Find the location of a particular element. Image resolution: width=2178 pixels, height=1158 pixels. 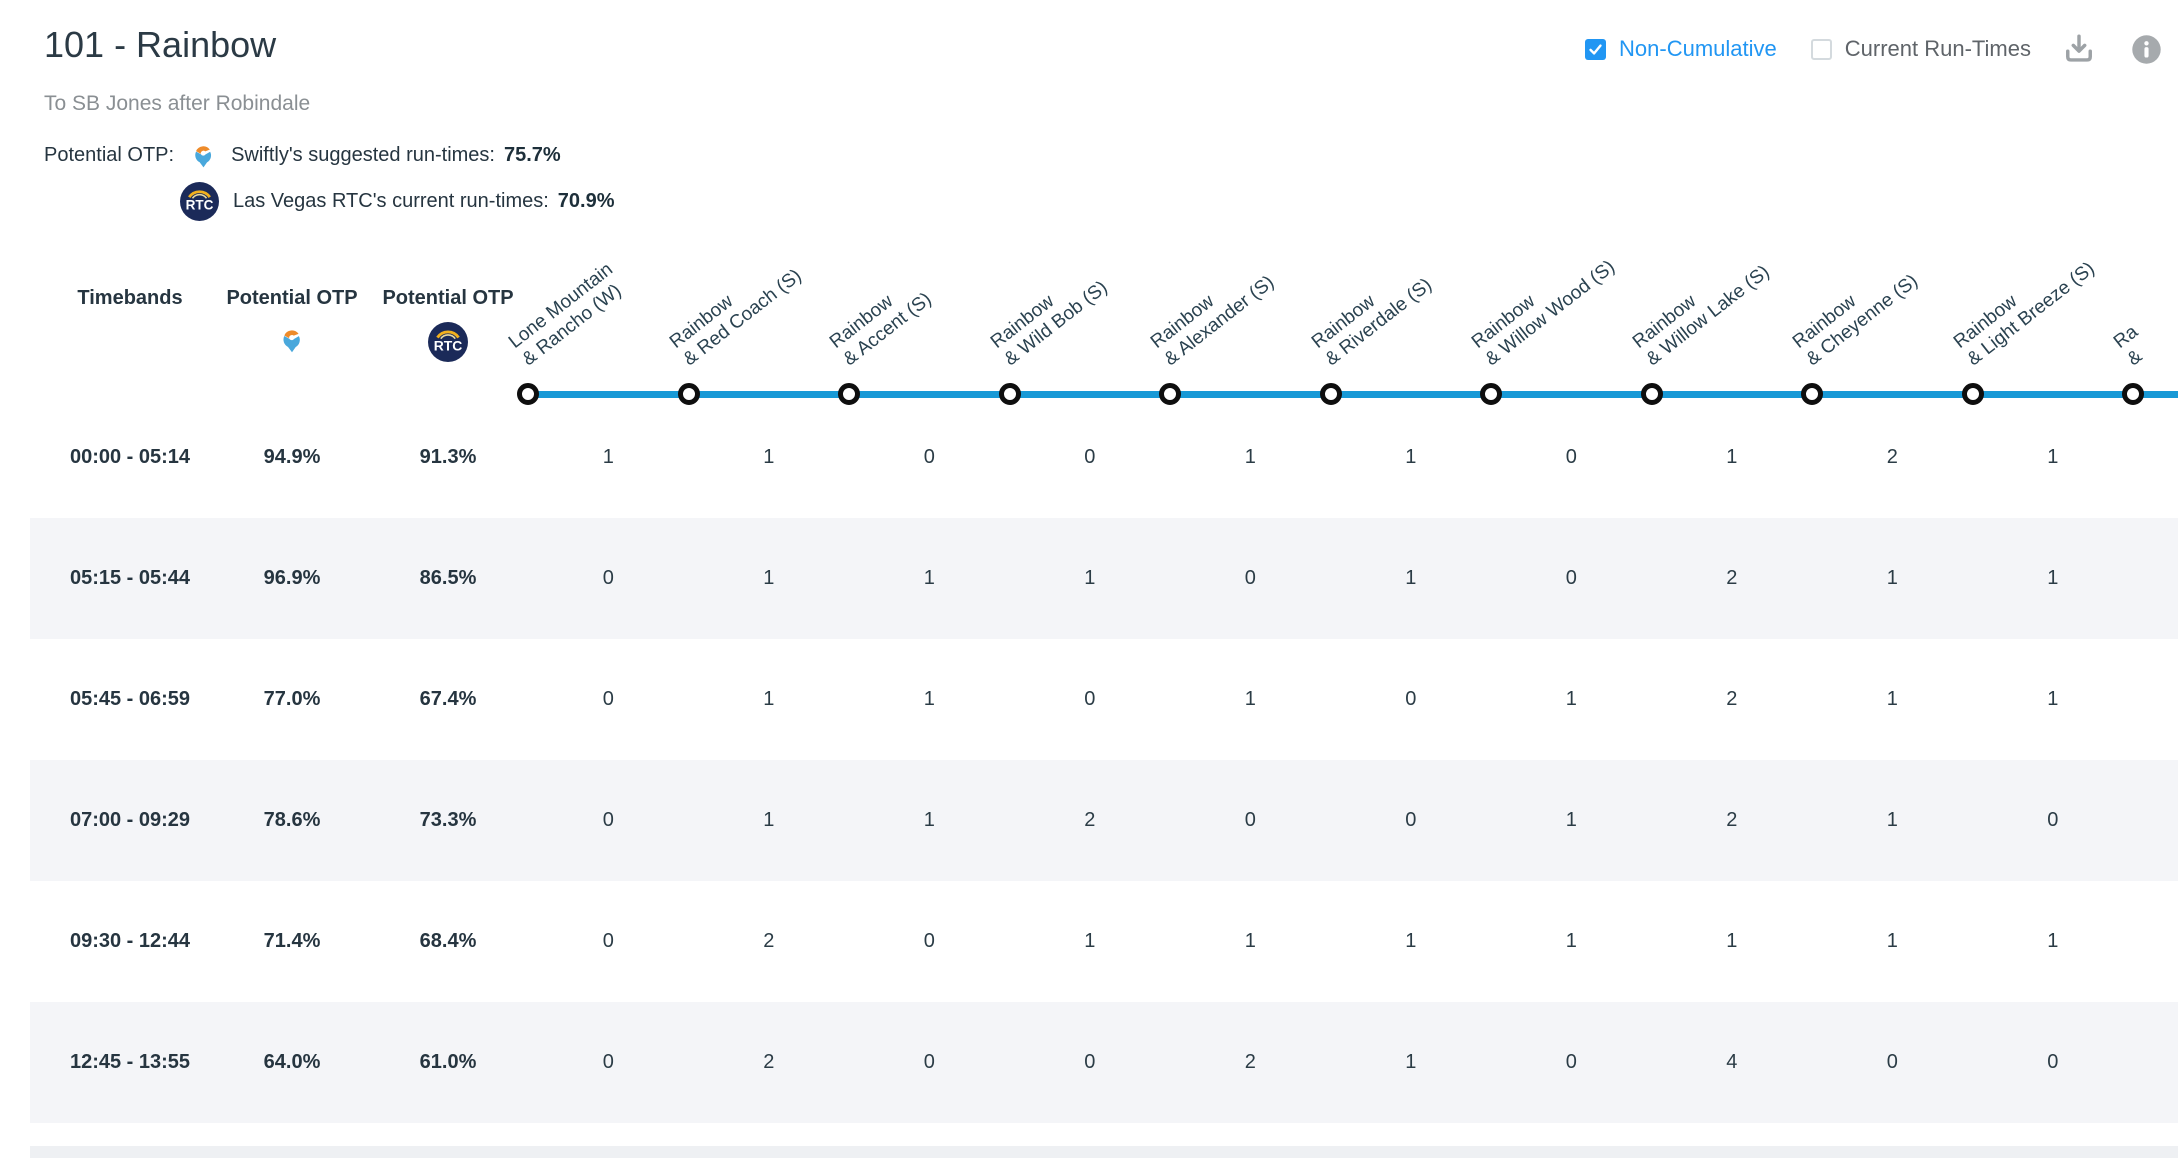

route-direction-subtitle: To SB Jones after Robindale is located at coordinates (177, 103).